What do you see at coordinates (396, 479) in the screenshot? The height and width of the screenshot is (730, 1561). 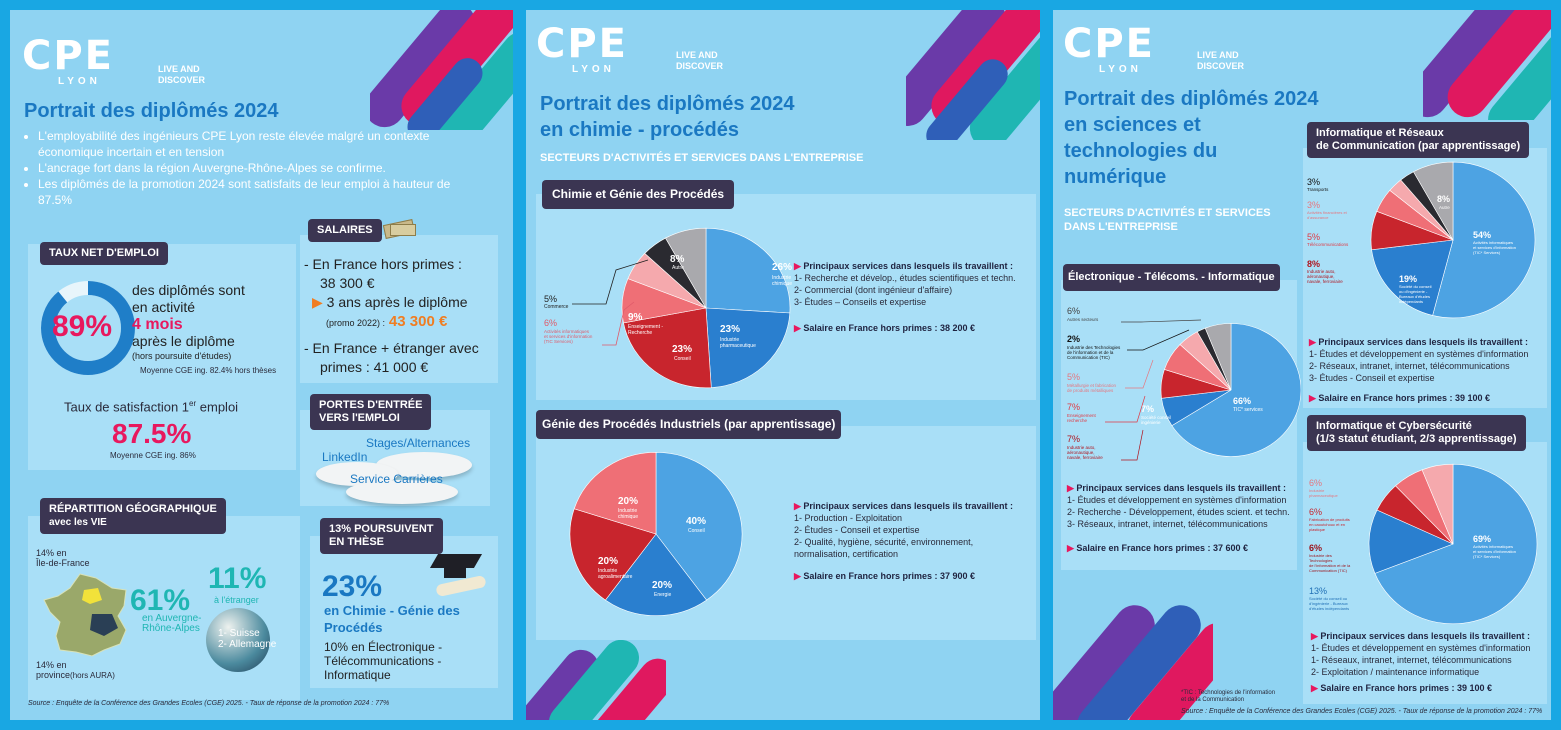 I see `portes-service: Service Carrières` at bounding box center [396, 479].